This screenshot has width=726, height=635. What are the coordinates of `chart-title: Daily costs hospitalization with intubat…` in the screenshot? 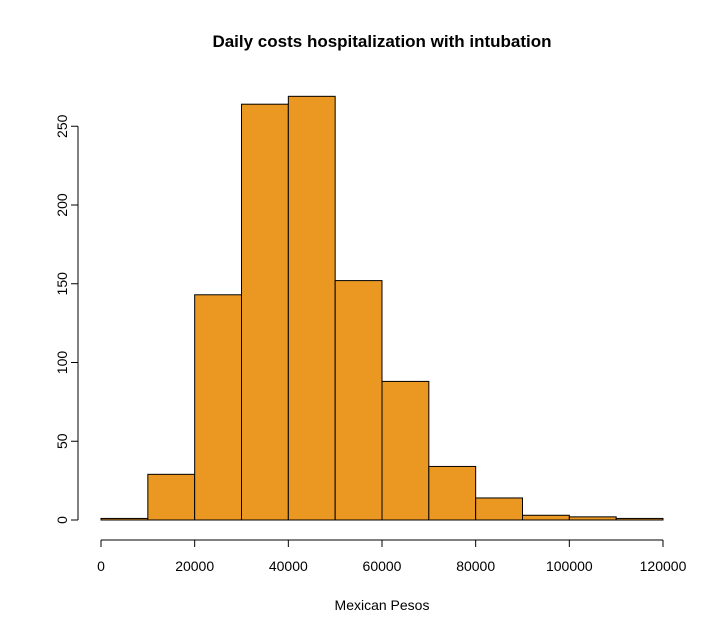 It's located at (381, 41).